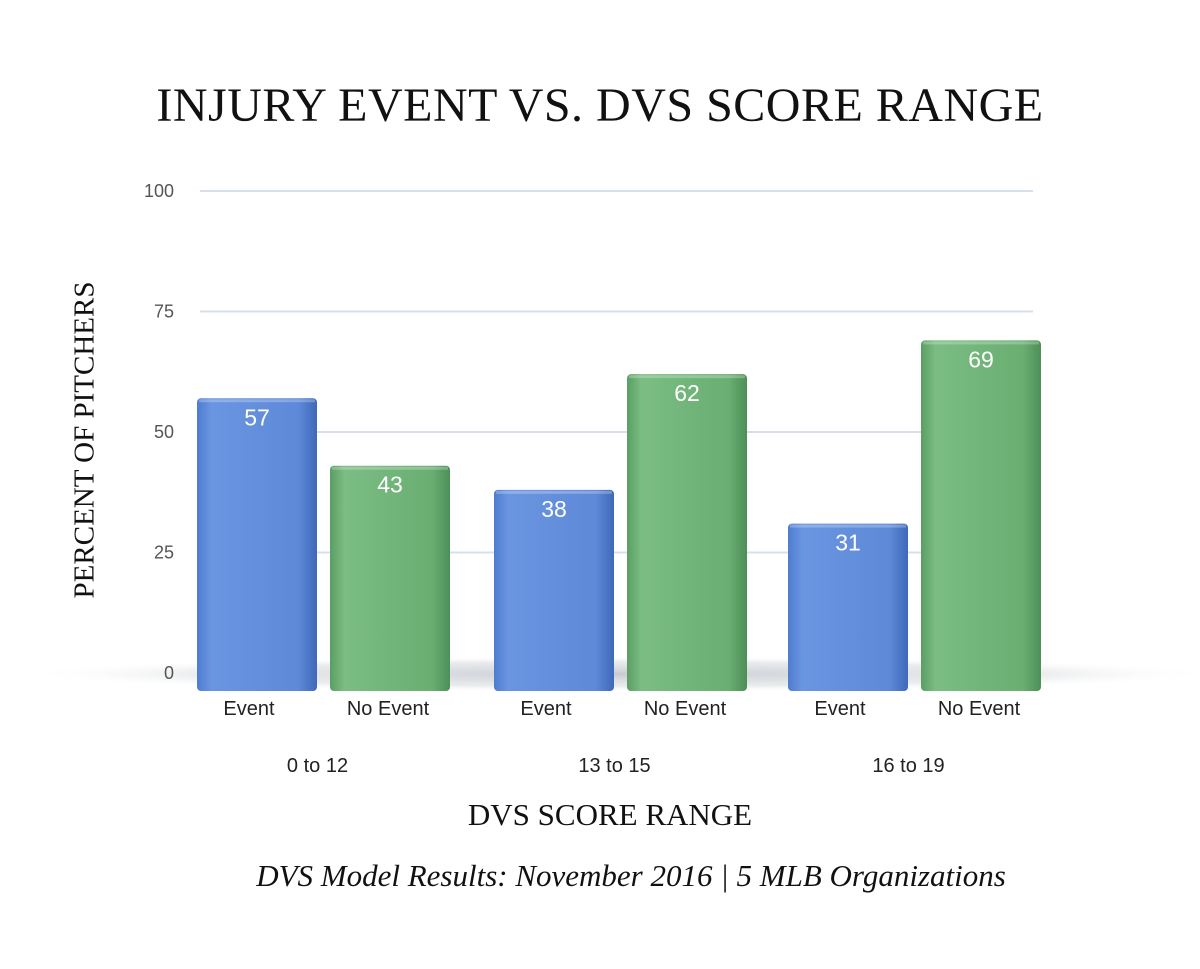 This screenshot has height=969, width=1200. Describe the element at coordinates (600, 105) in the screenshot. I see `chart-title: INJURY EVENT VS. DVS SCORE RANGE` at that location.